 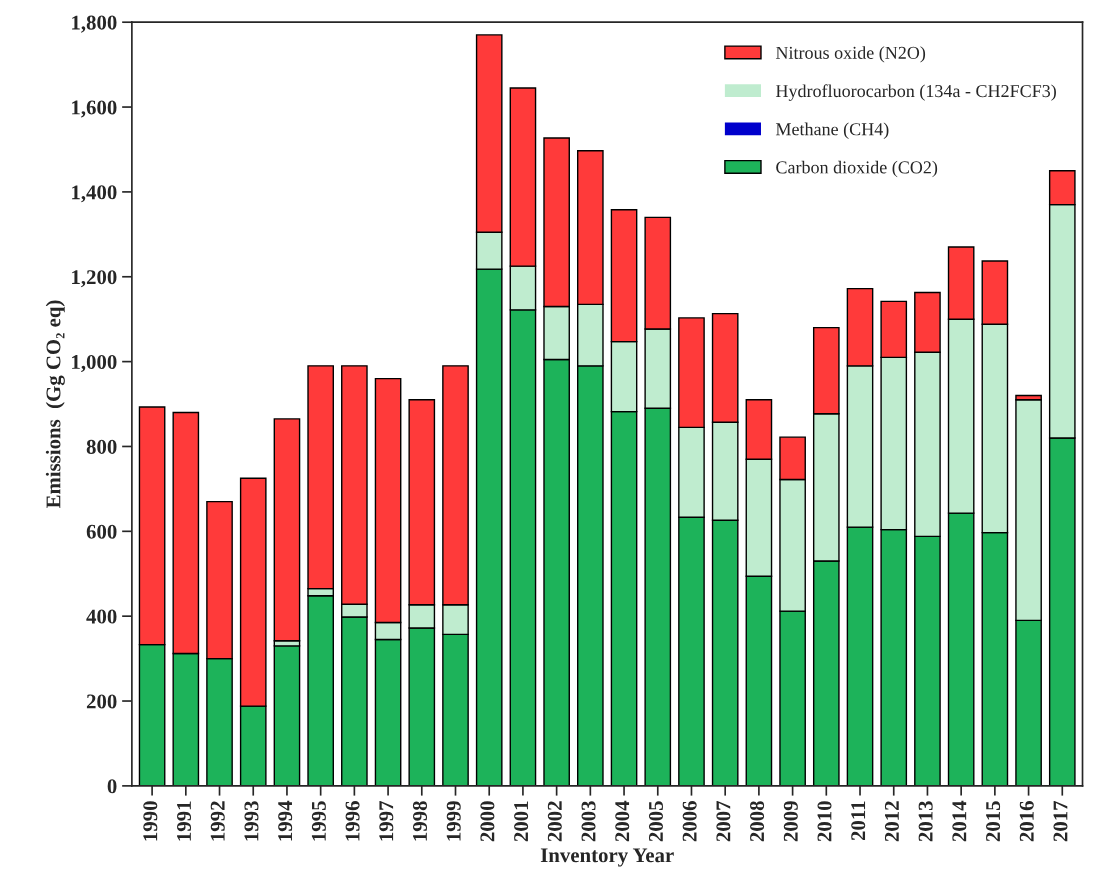 What do you see at coordinates (1026, 821) in the screenshot?
I see `x-tick-label: 2016` at bounding box center [1026, 821].